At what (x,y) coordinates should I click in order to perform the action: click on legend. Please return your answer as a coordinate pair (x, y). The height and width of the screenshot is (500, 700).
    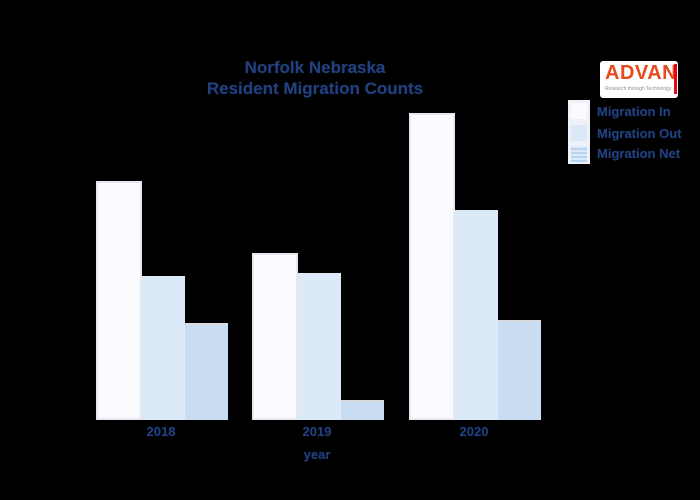
    Looking at the image, I should click on (579, 132).